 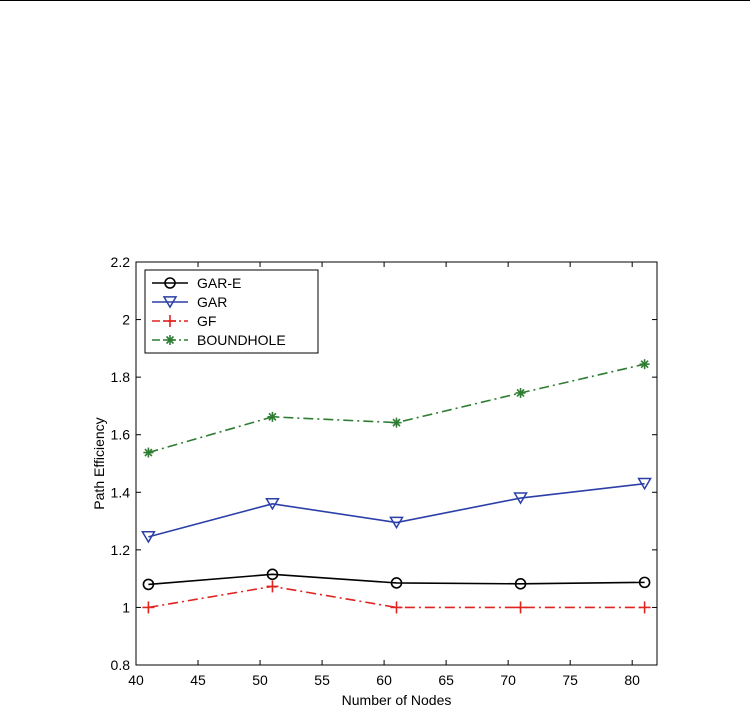 I want to click on x-tick-label: 60, so click(x=384, y=680).